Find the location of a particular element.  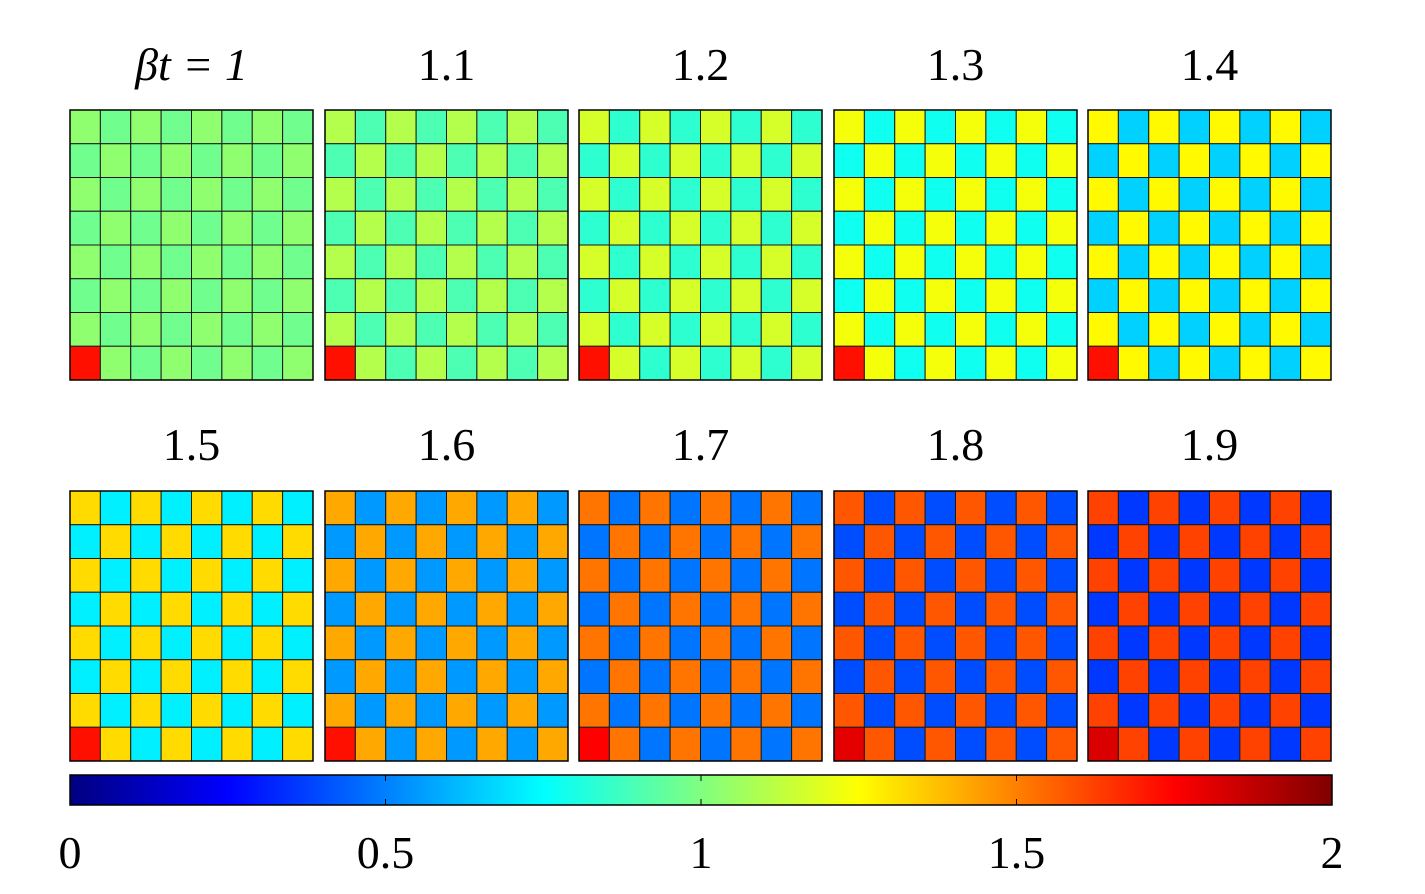

colorbar-tick-label: 1.5 is located at coordinates (1017, 852).